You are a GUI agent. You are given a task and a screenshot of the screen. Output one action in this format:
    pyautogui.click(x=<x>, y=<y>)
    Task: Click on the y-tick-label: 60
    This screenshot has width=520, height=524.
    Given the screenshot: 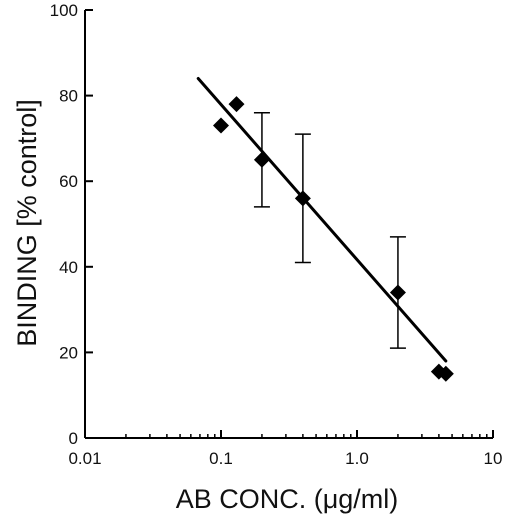 What is the action you would take?
    pyautogui.click(x=68, y=181)
    